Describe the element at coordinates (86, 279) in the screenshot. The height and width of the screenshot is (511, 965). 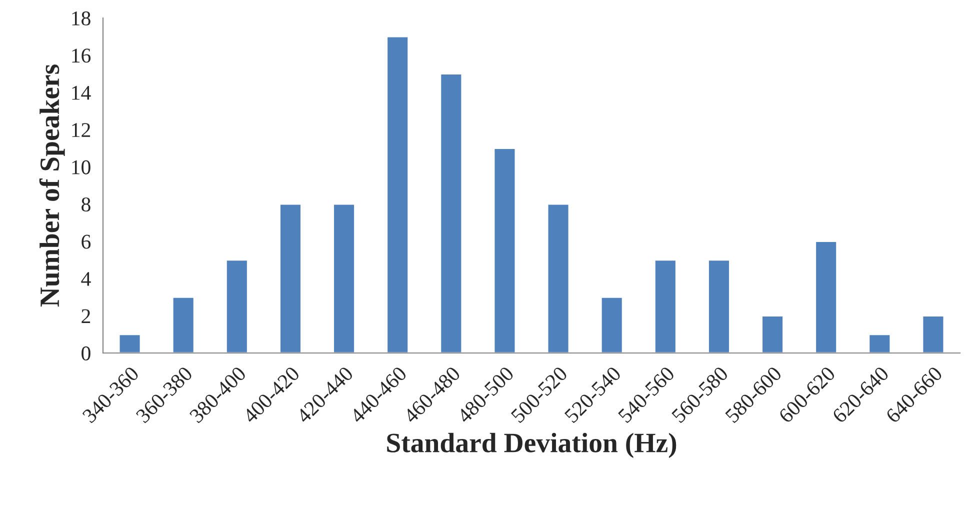
I see `y-tick-label: 4` at that location.